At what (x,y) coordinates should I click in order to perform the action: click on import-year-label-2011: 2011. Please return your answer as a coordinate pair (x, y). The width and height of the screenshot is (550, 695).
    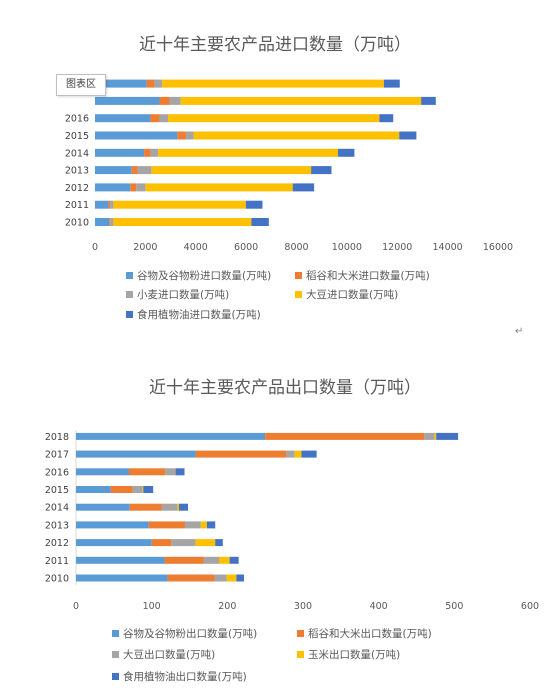
    Looking at the image, I should click on (77, 205).